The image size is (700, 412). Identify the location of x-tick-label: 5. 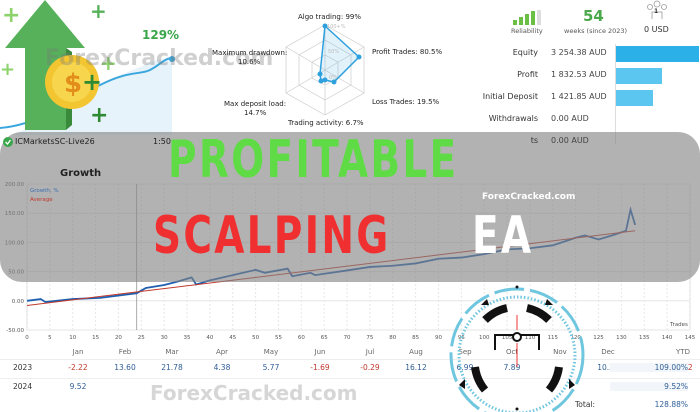
(50, 337).